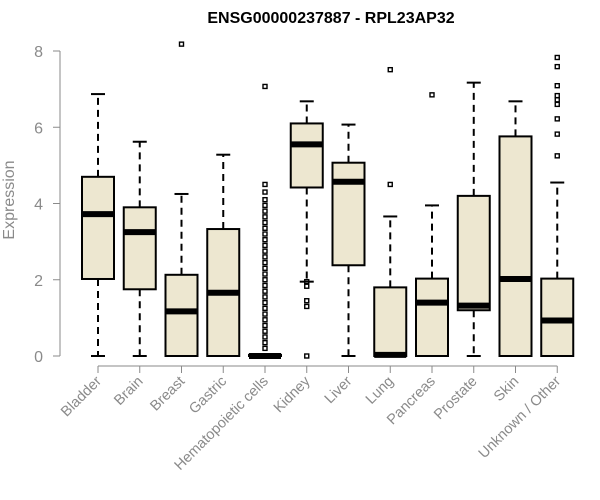 Image resolution: width=600 pixels, height=500 pixels. I want to click on y-axis: 0 2 4 6 8, so click(47, 205).